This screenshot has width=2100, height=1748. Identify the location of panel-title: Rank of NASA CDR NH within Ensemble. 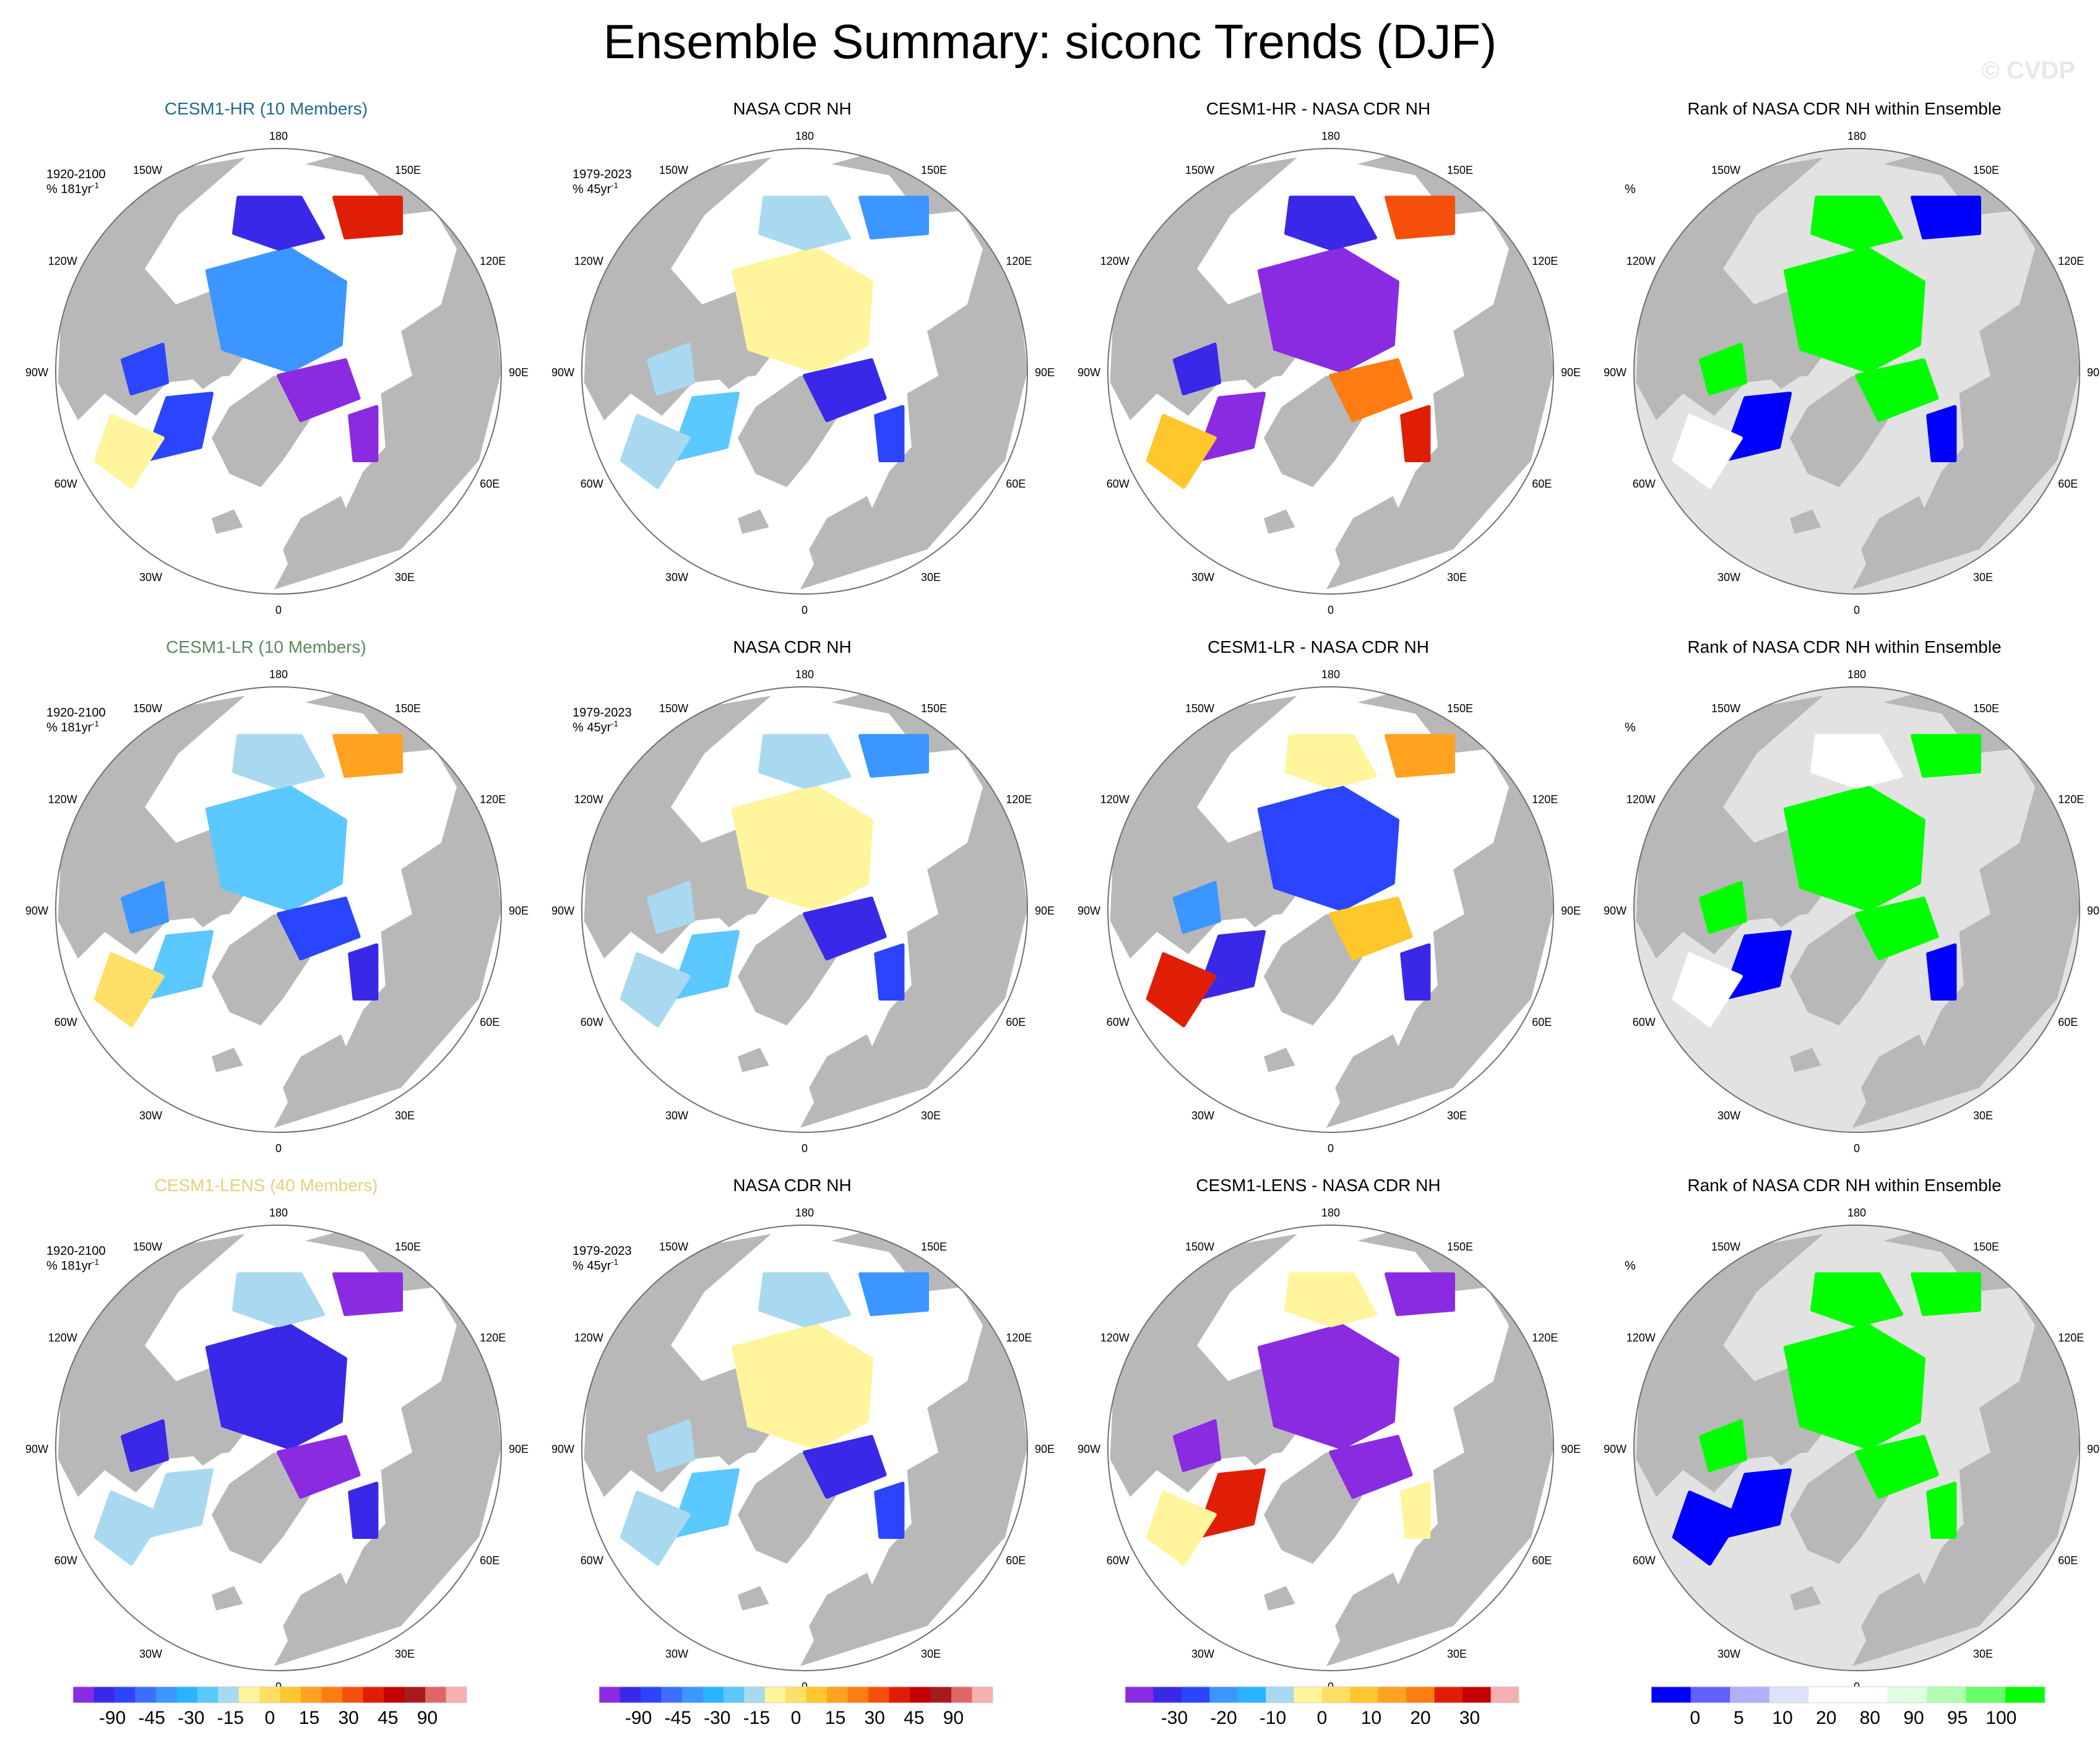
(1844, 647).